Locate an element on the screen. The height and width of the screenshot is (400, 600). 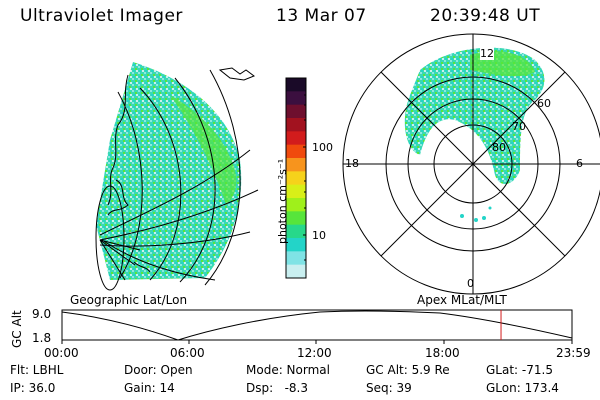
colorbar-unit-label: photon cm⁻²s⁻¹ is located at coordinates (282, 201).